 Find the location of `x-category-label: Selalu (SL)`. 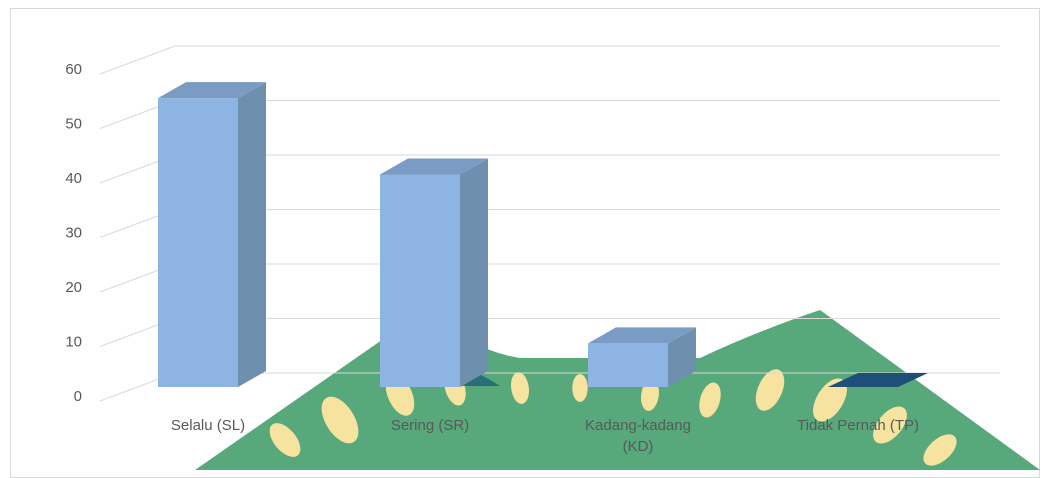

x-category-label: Selalu (SL) is located at coordinates (208, 425).